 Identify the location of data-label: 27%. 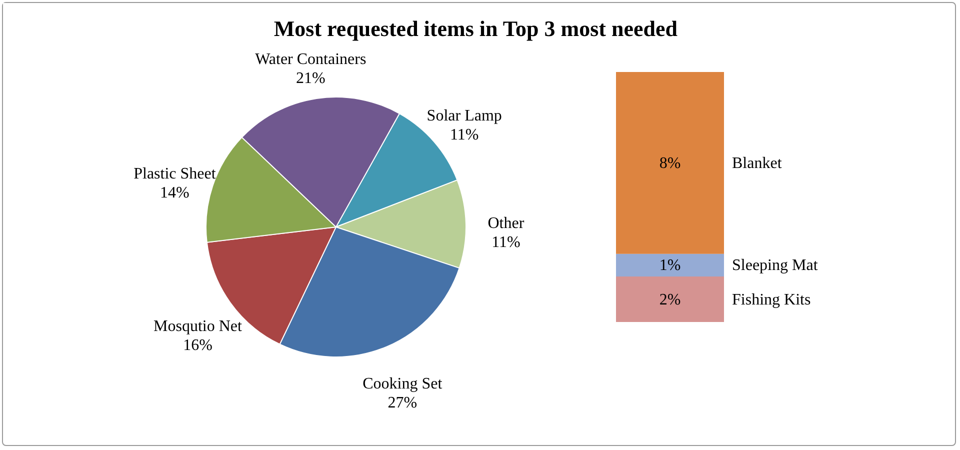
(403, 403).